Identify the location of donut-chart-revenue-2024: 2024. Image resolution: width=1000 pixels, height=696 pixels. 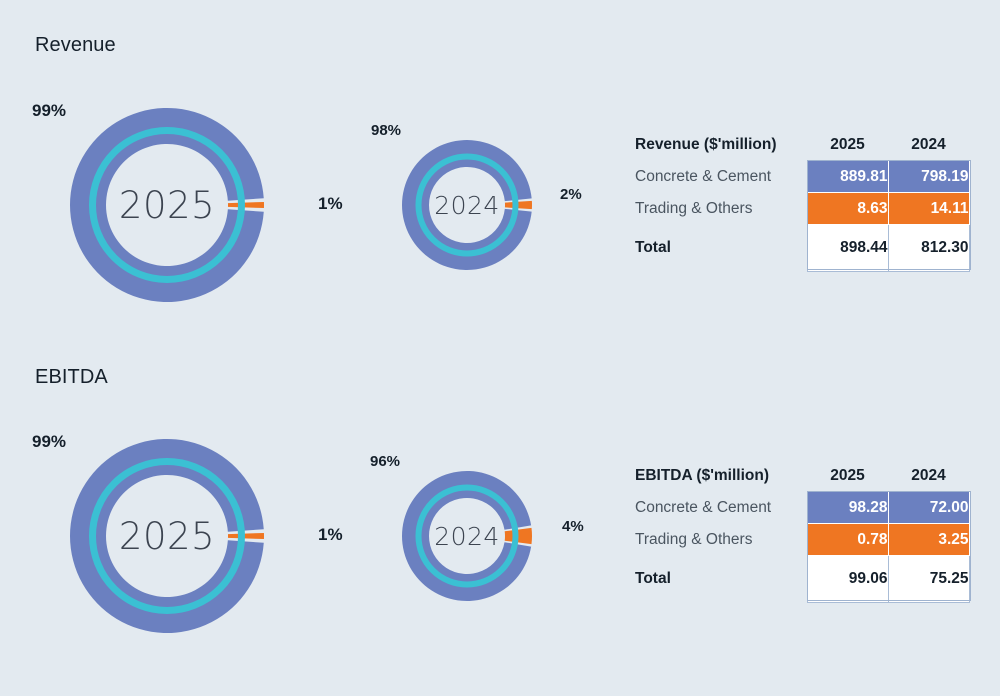
(467, 205).